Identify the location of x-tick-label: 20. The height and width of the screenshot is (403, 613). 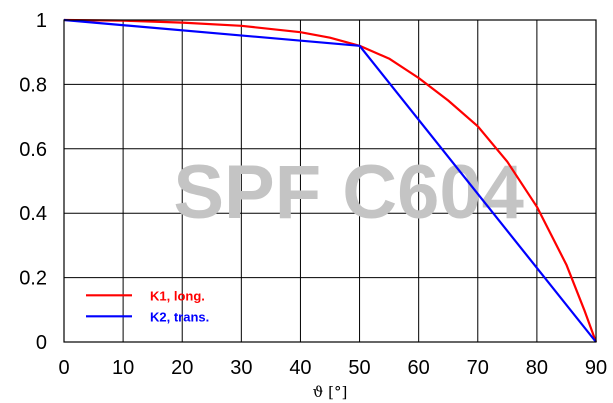
(182, 368).